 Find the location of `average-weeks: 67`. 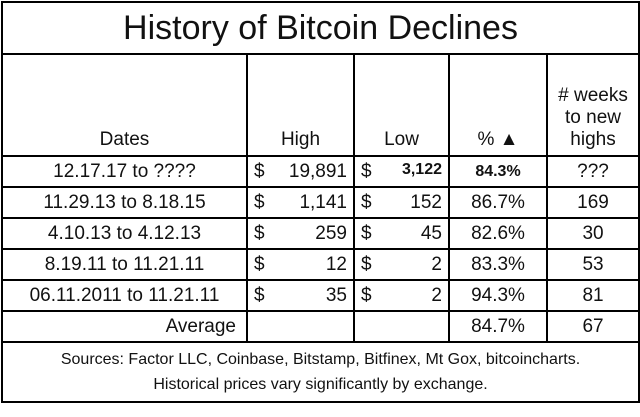

average-weeks: 67 is located at coordinates (592, 326).